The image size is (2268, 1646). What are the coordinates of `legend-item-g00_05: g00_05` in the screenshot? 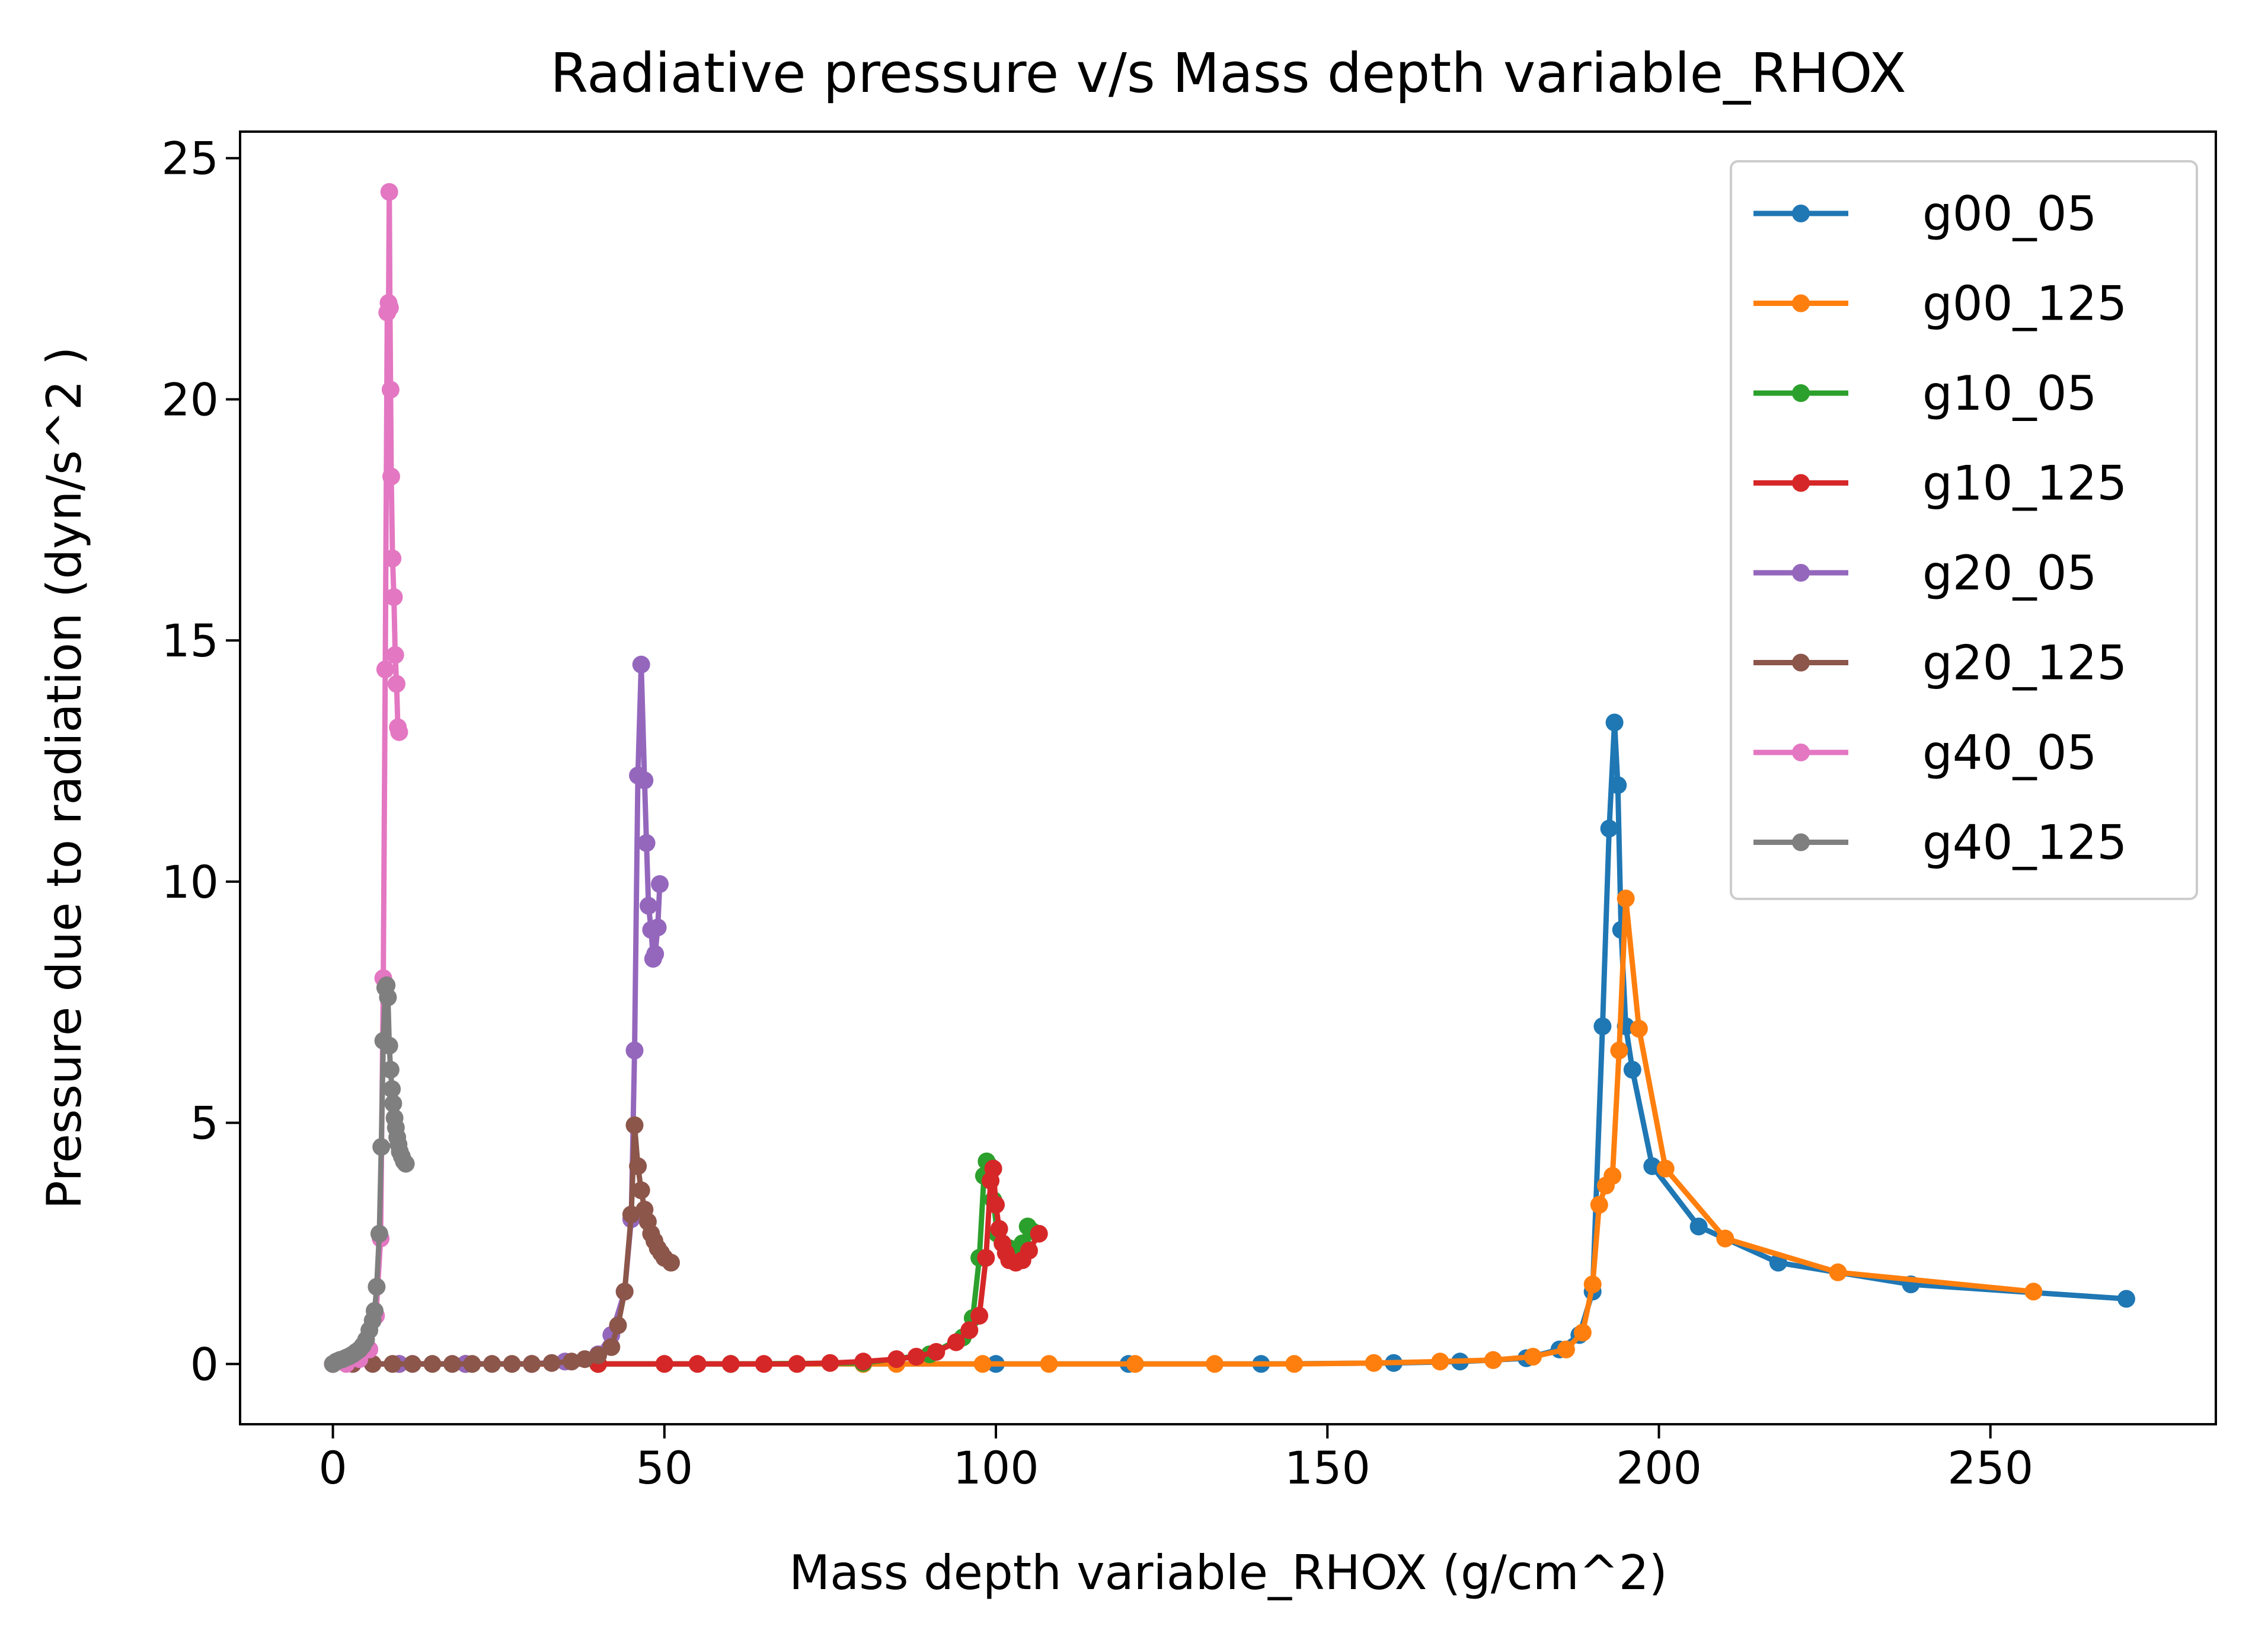 It's located at (1925, 213).